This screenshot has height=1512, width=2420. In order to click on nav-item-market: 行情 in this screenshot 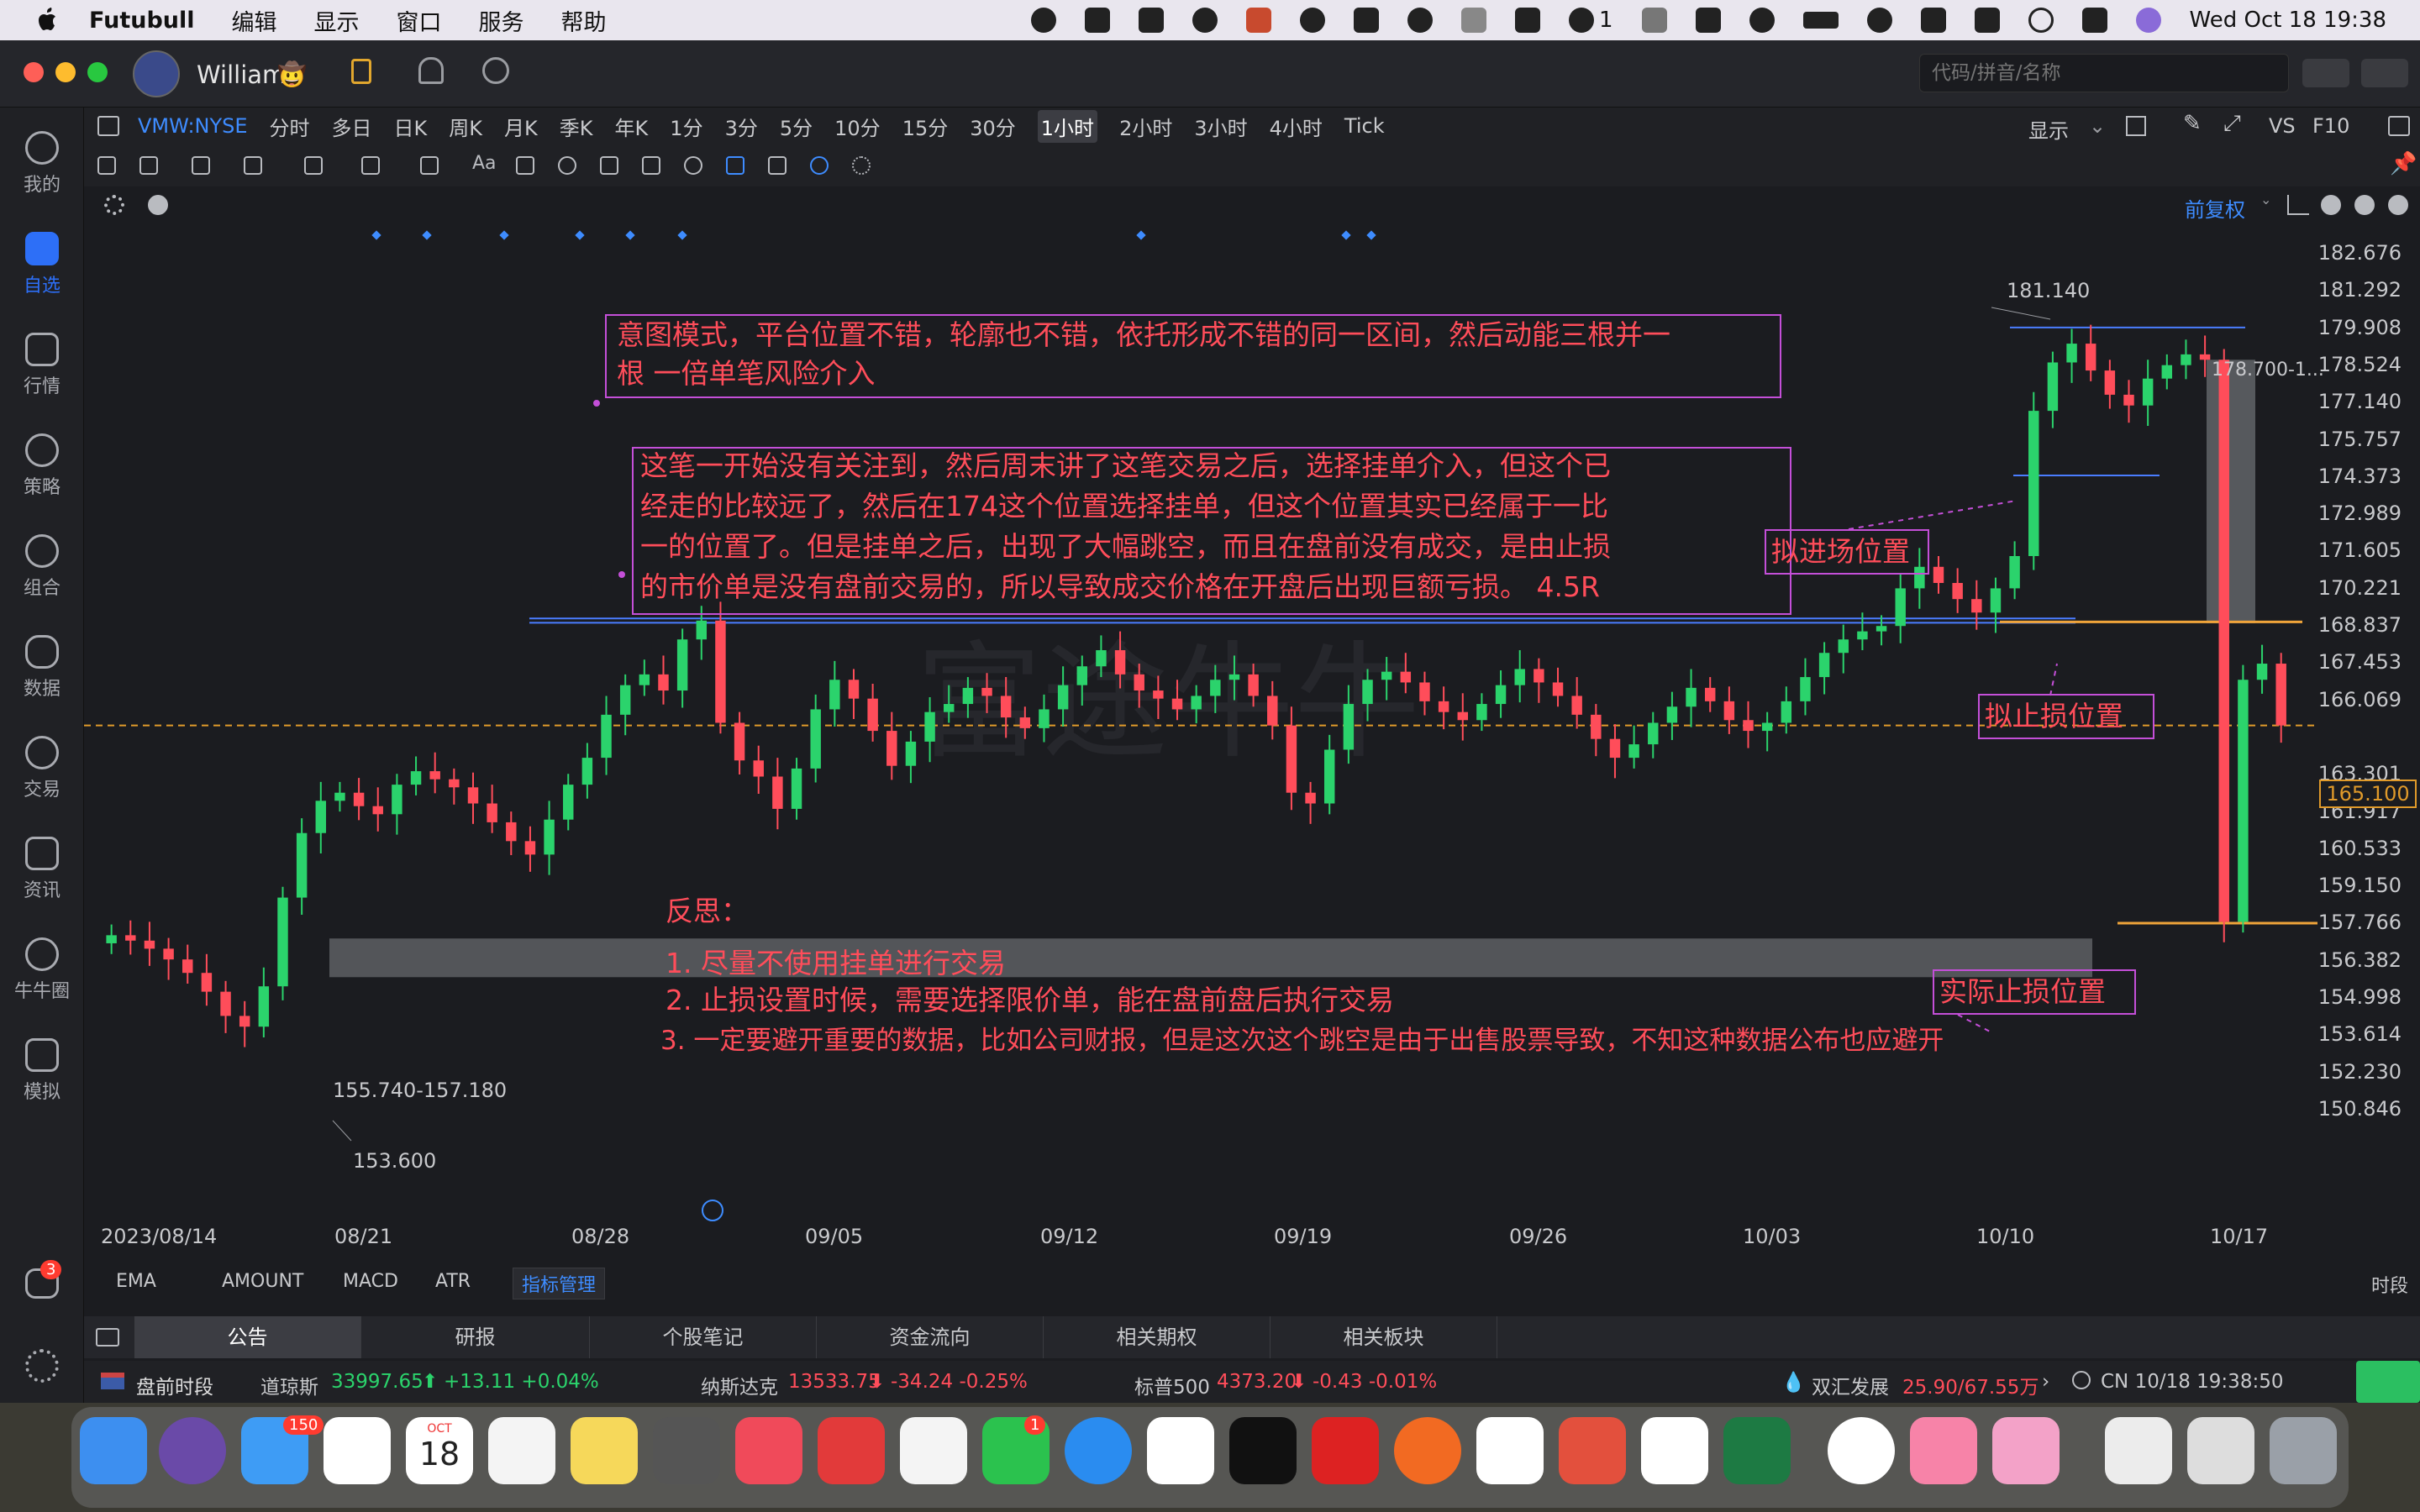, I will do `click(42, 365)`.